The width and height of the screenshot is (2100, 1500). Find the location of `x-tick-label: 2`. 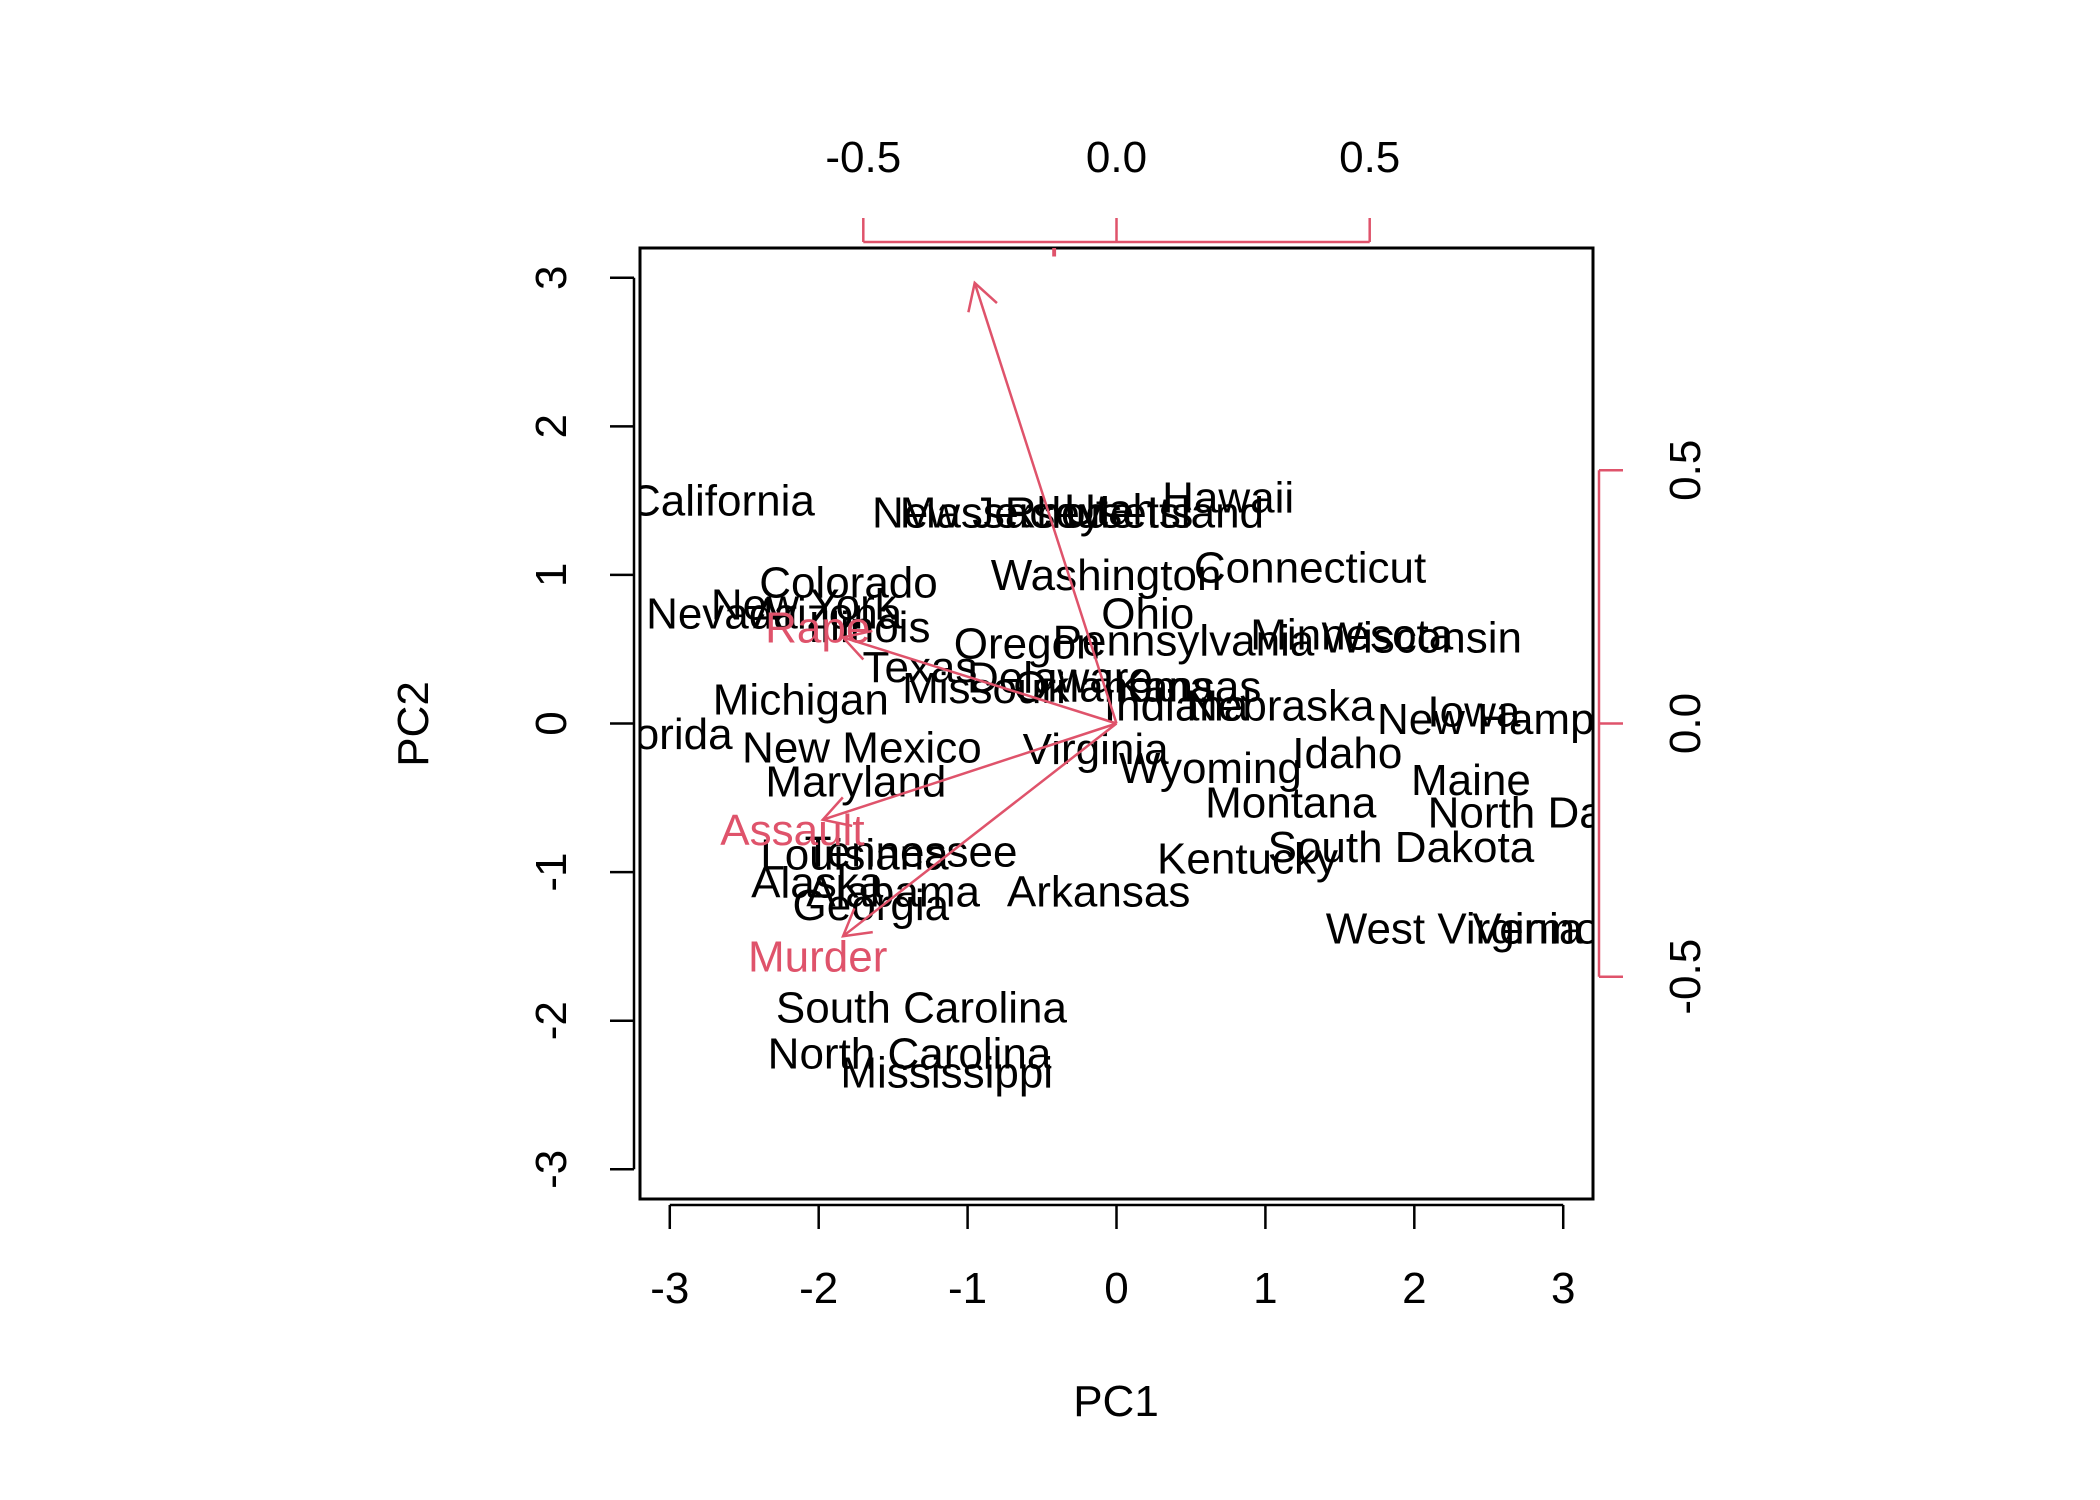

x-tick-label: 2 is located at coordinates (1414, 1288).